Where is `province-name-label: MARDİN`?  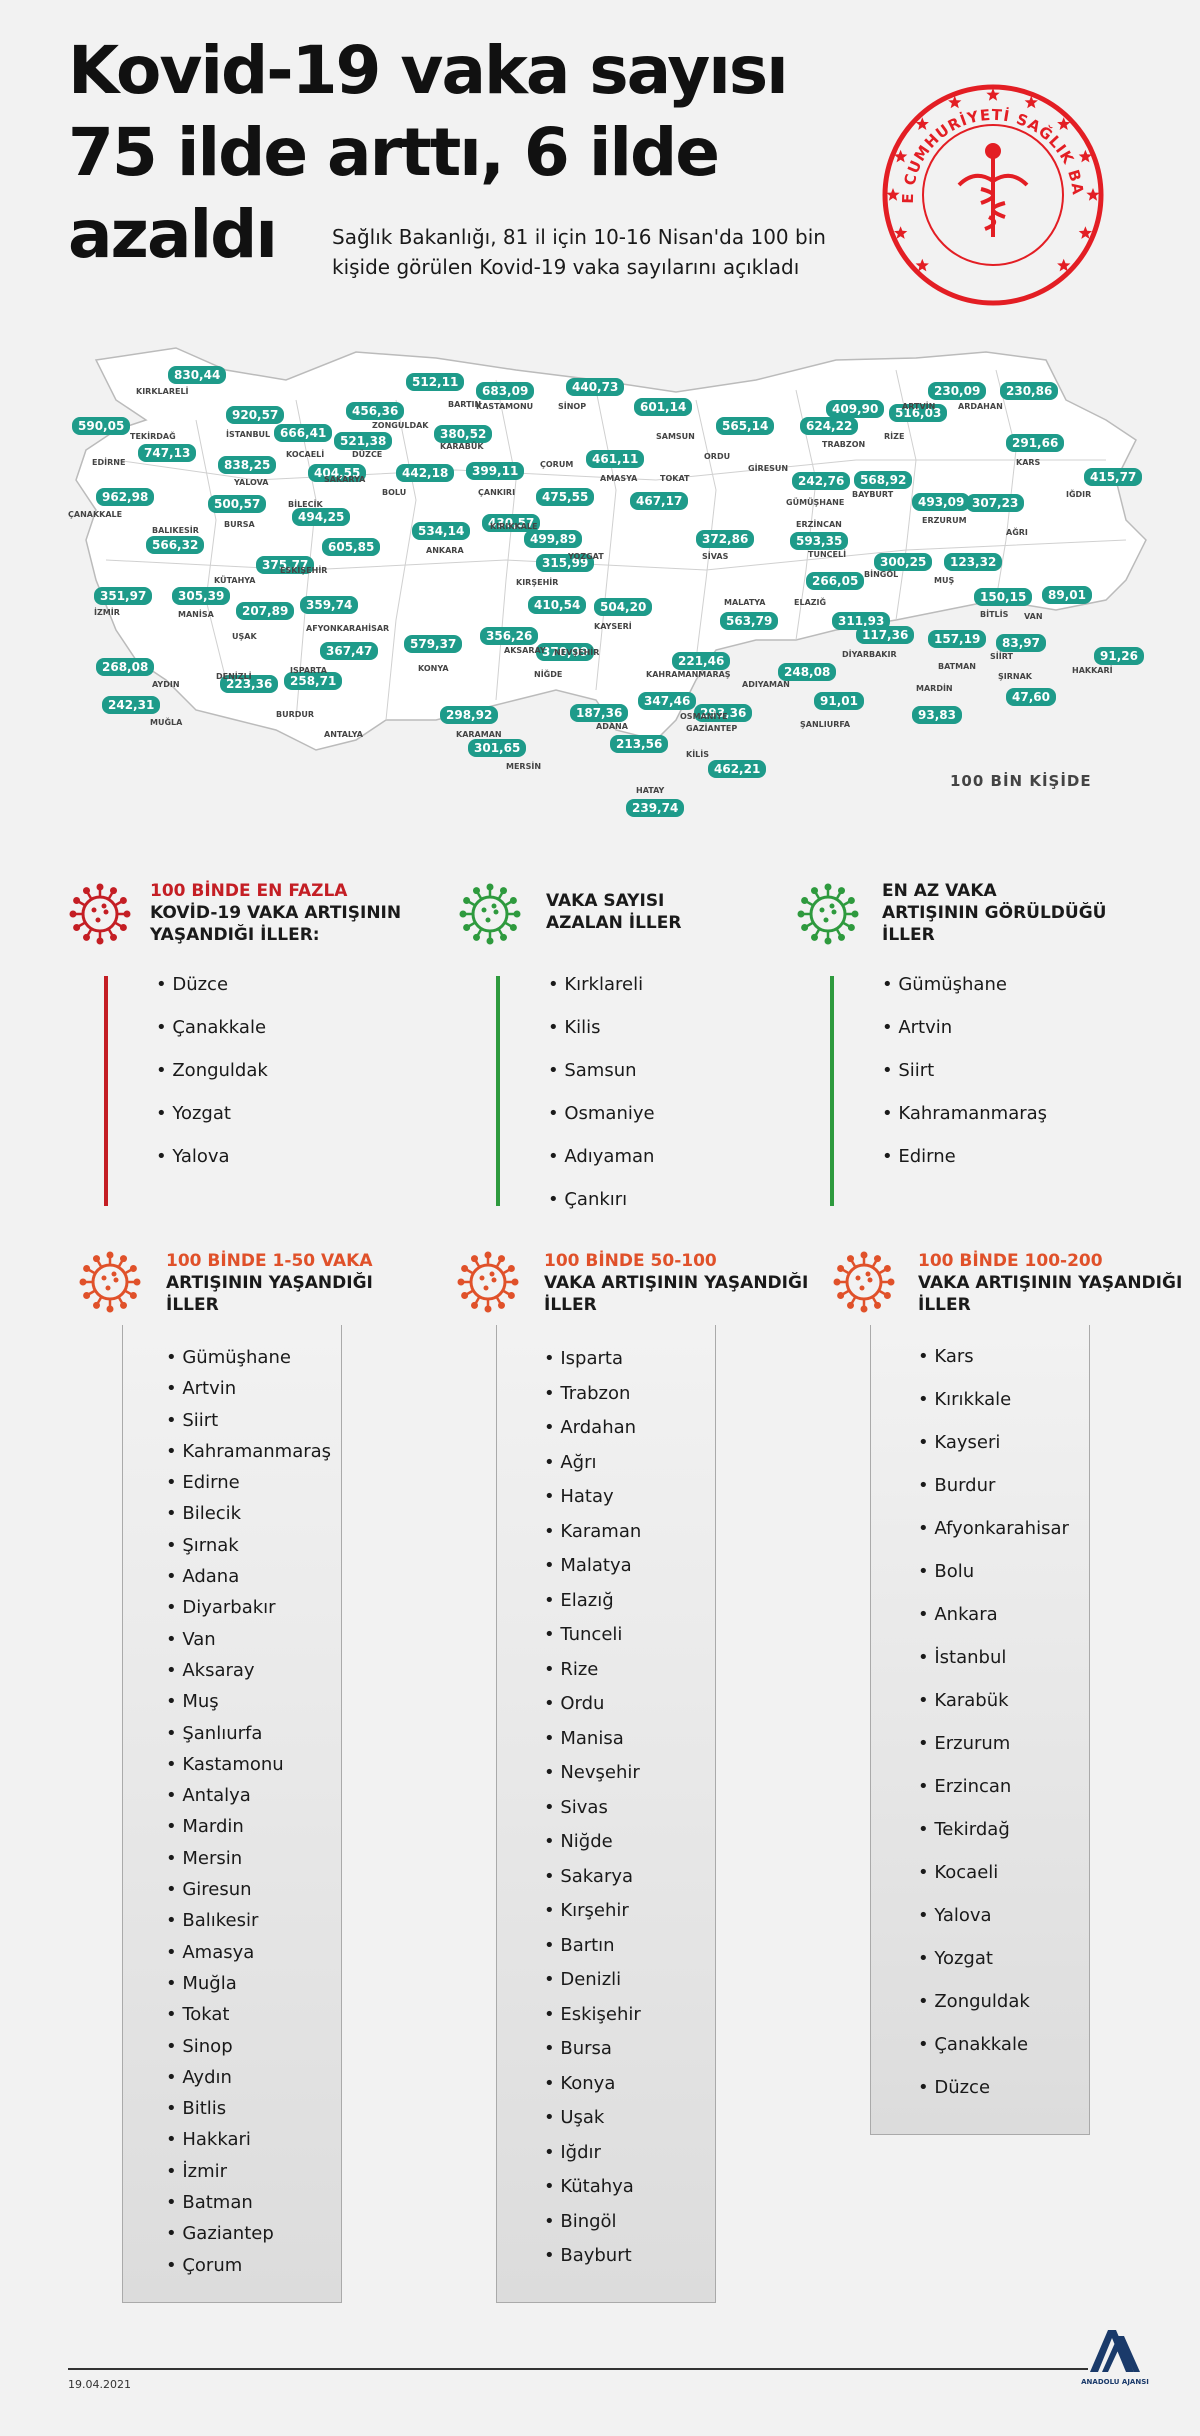
province-name-label: MARDİN is located at coordinates (934, 688).